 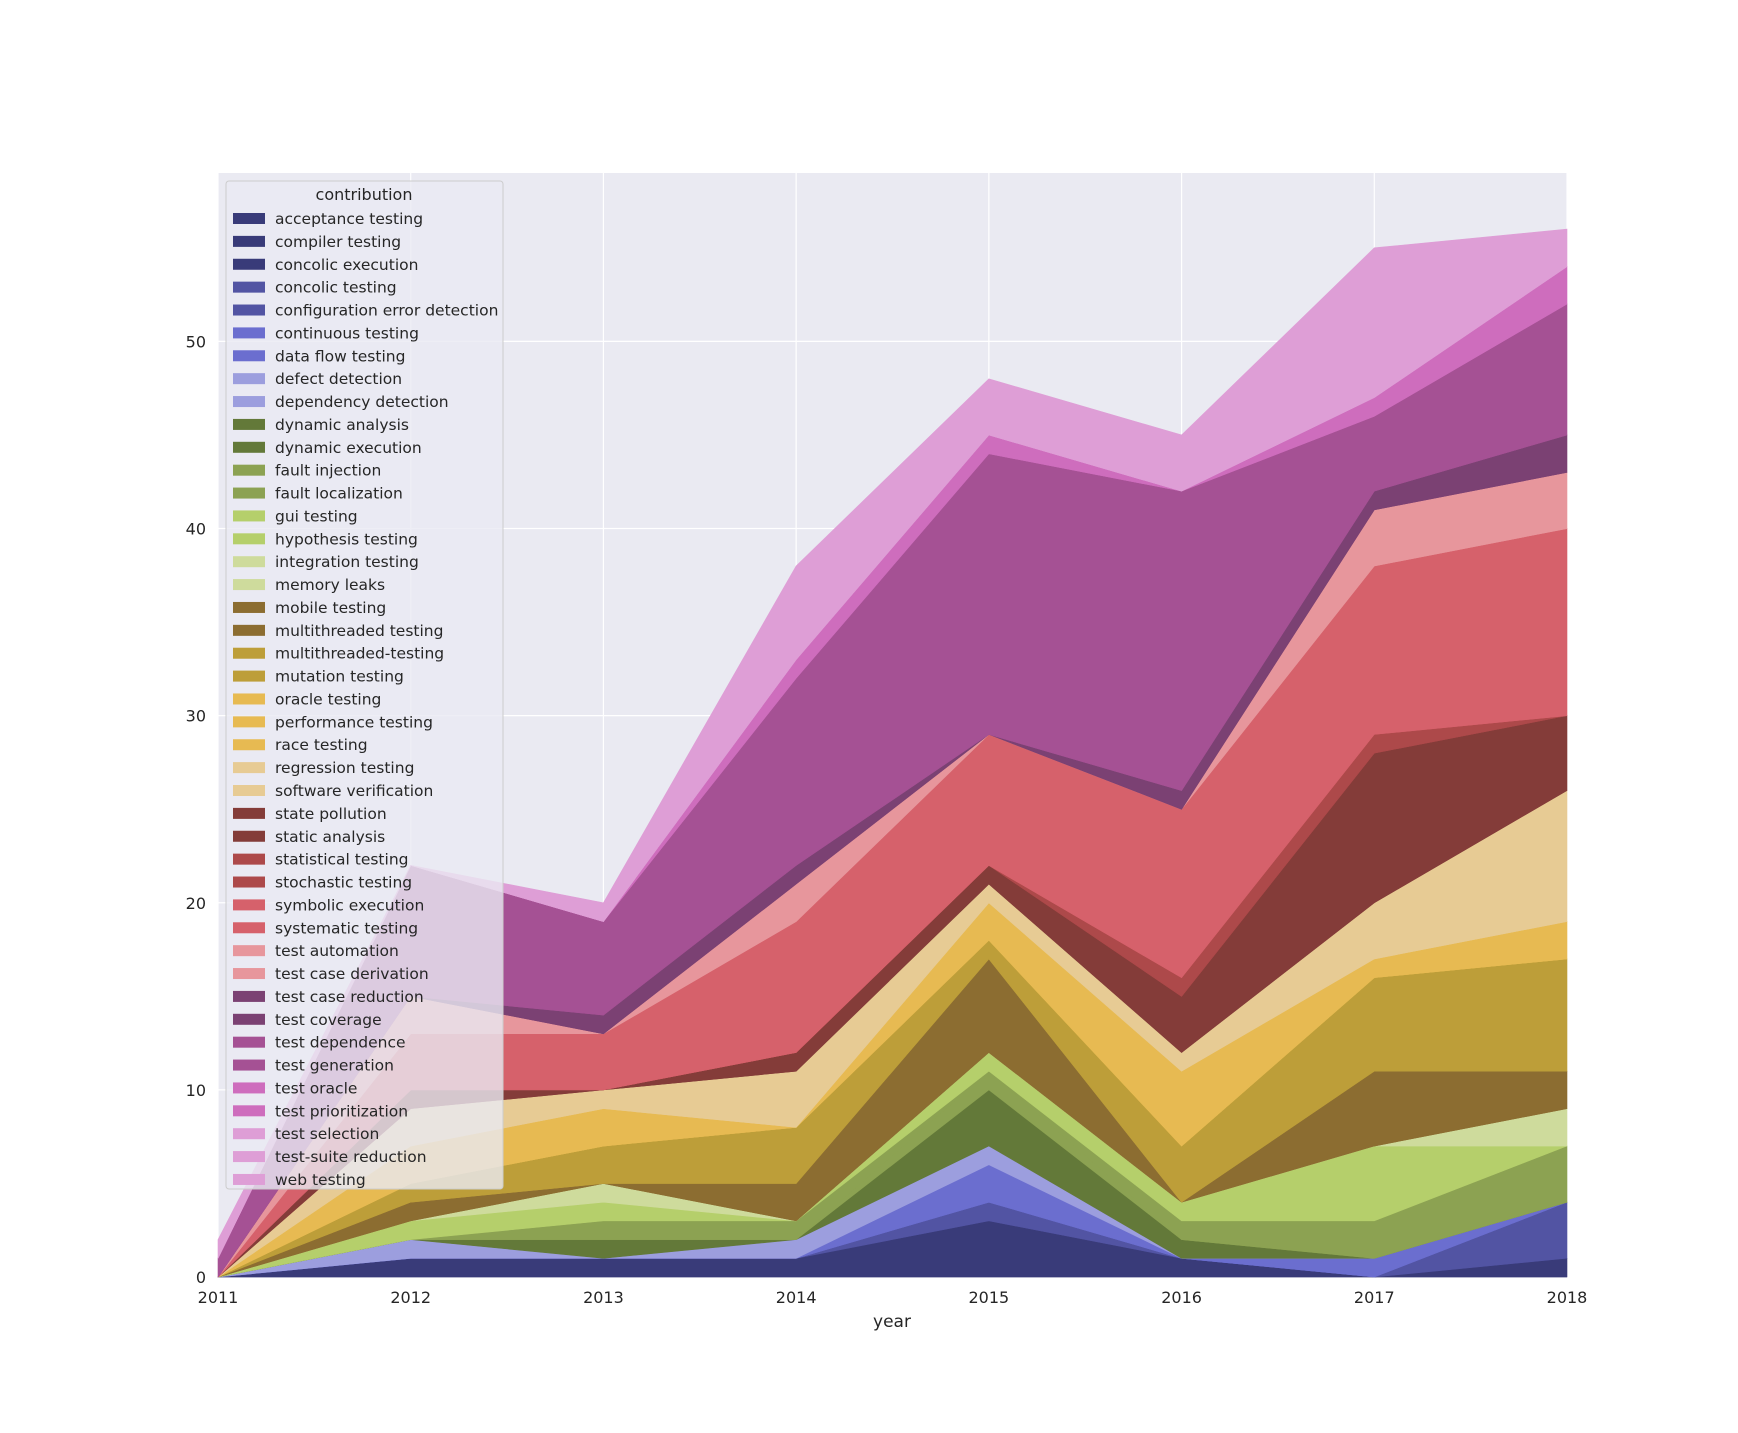 I want to click on legend-label: test case derivation, so click(x=352, y=974).